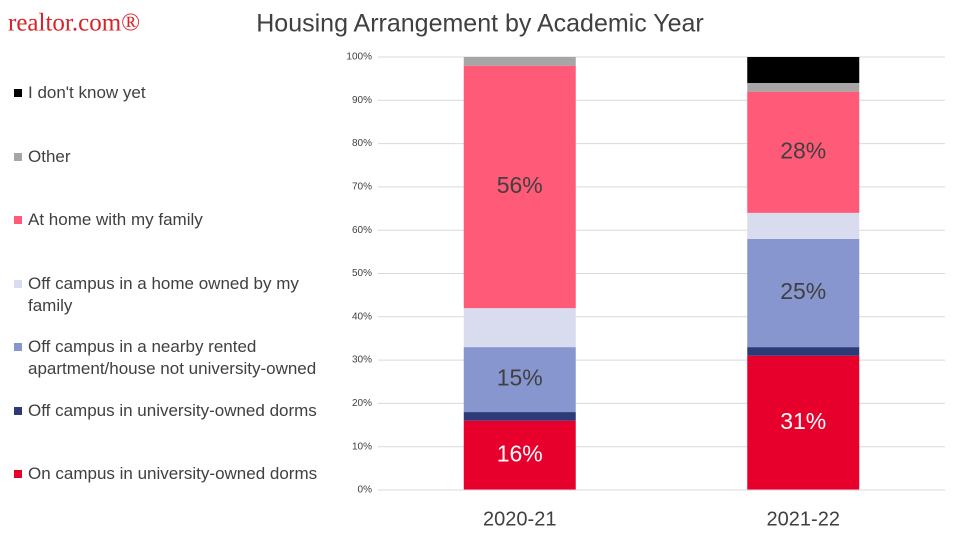  I want to click on y-tick-label: 60%, so click(362, 230).